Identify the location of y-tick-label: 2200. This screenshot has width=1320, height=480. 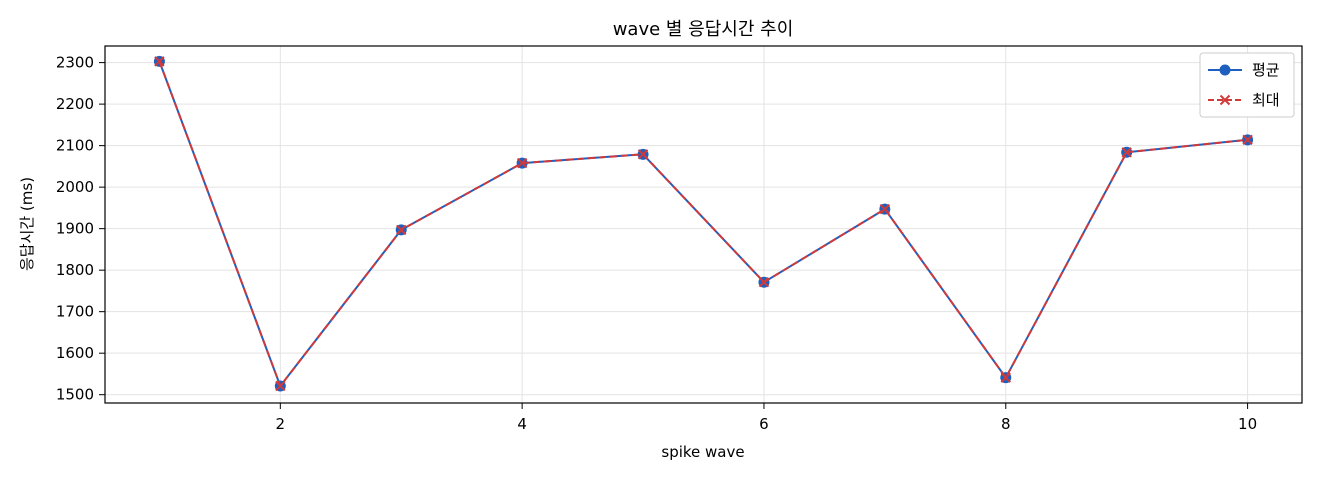
(75, 104).